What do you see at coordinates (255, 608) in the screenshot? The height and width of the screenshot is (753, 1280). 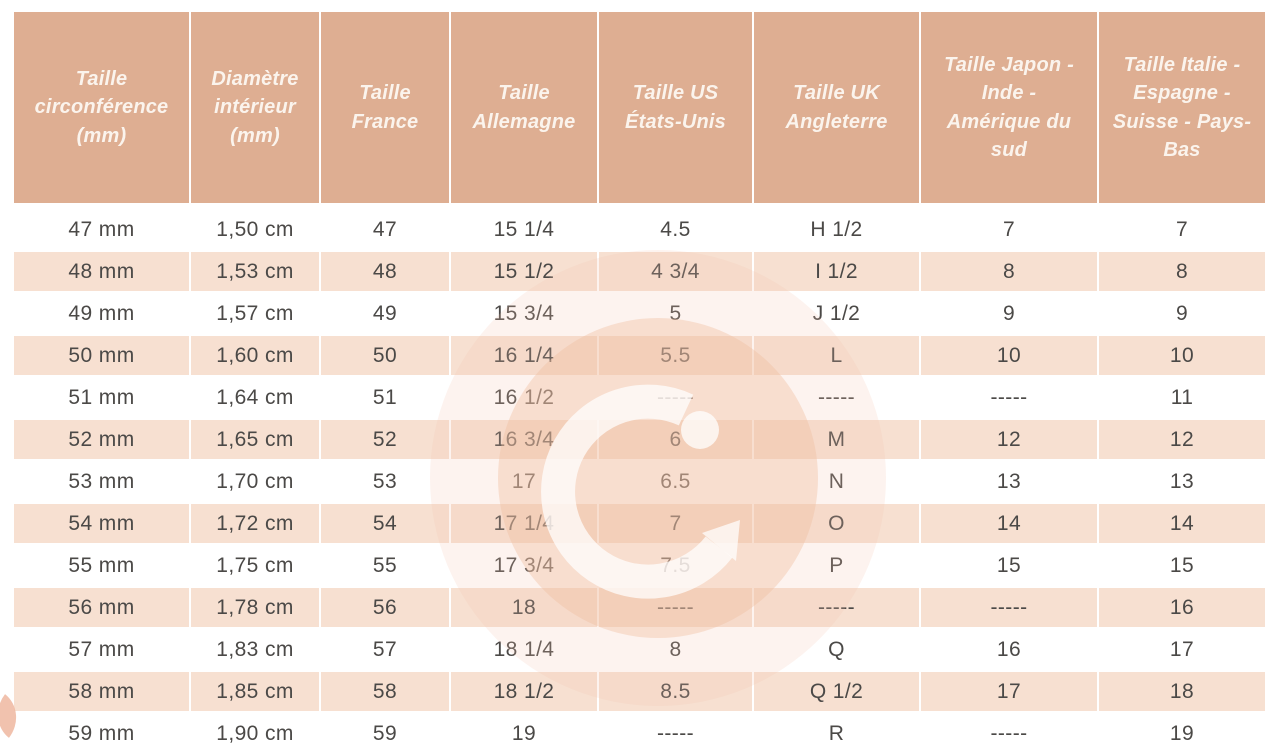 I see `table-cell: 1,78 cm` at bounding box center [255, 608].